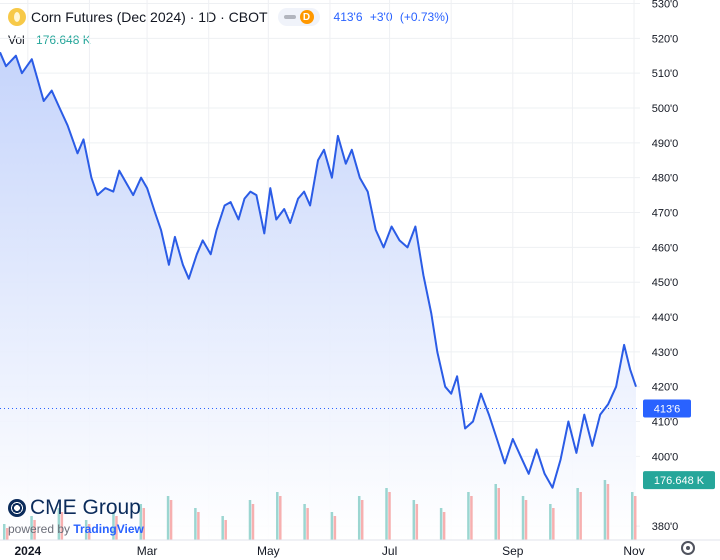  Describe the element at coordinates (665, 457) in the screenshot. I see `price-tick-label: 400'0` at that location.